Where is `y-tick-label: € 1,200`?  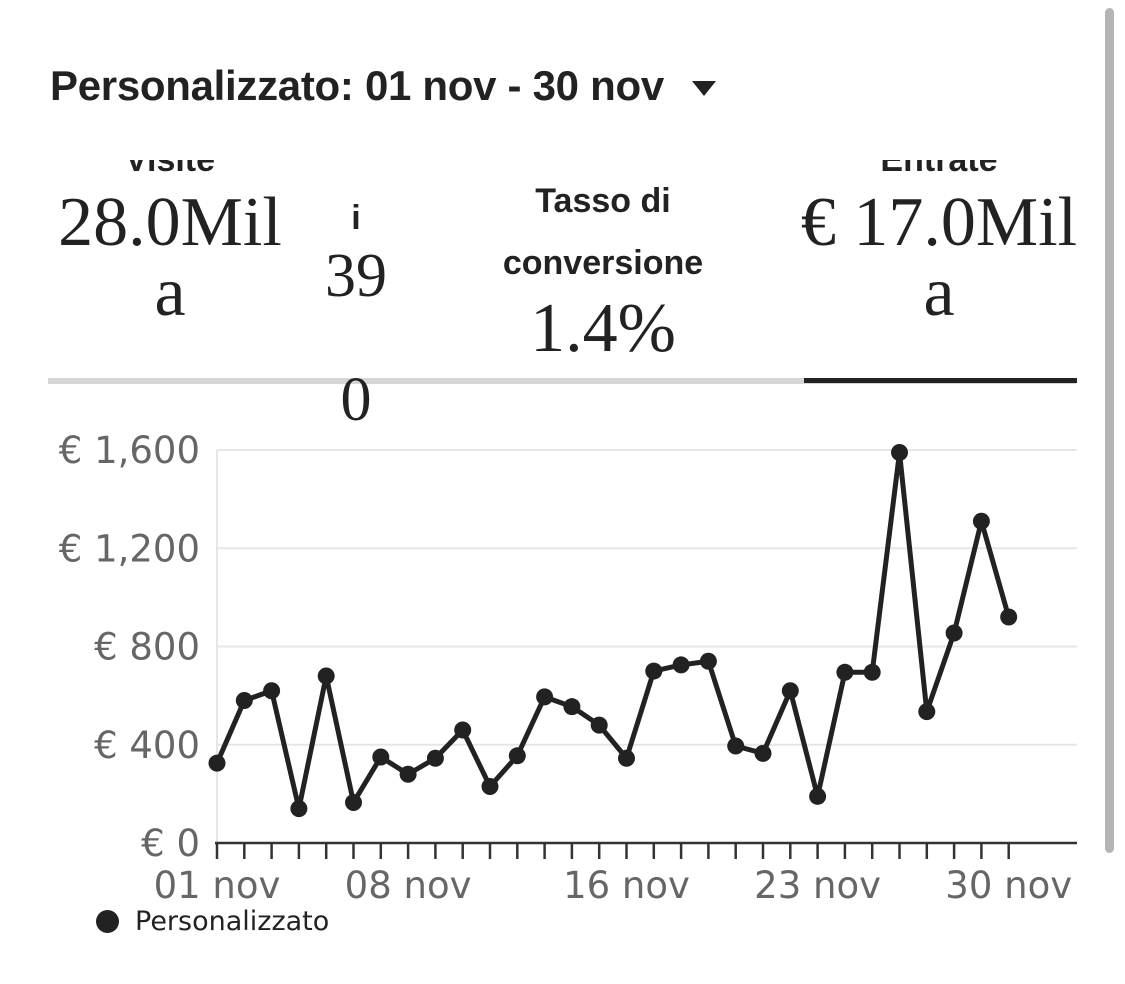 y-tick-label: € 1,200 is located at coordinates (129, 548).